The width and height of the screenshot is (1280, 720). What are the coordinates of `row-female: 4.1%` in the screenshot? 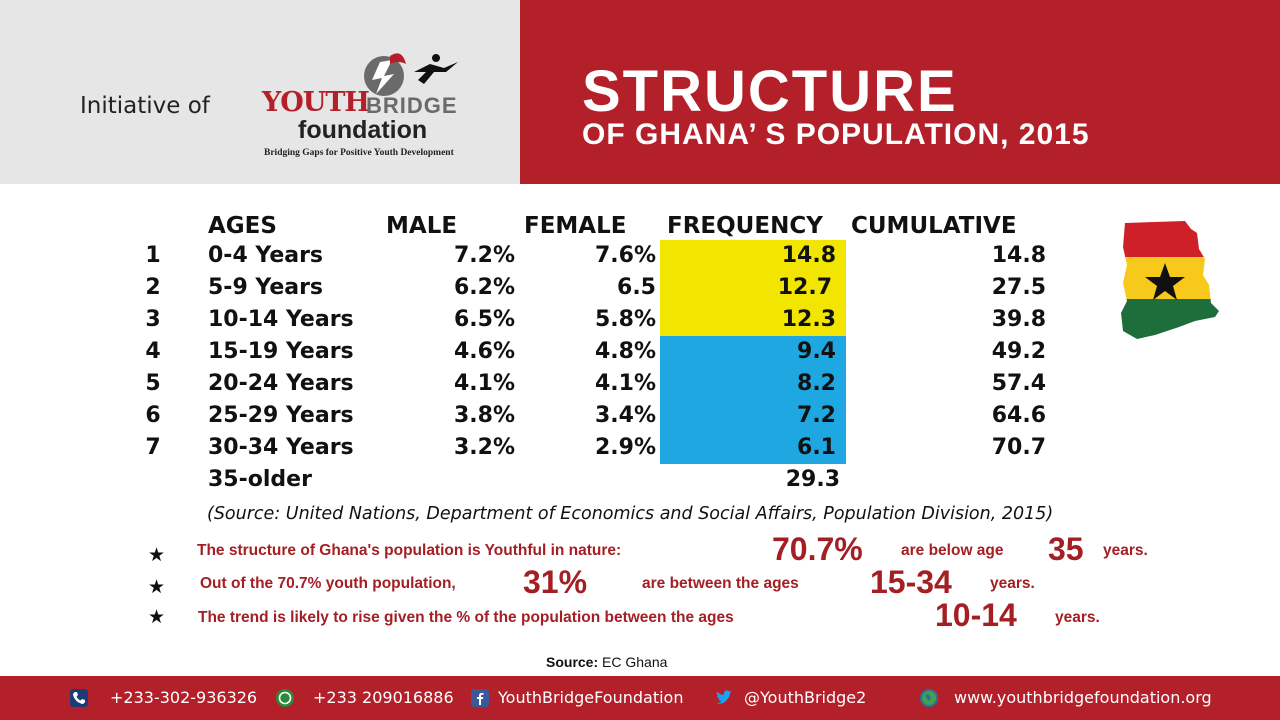 It's located at (625, 383).